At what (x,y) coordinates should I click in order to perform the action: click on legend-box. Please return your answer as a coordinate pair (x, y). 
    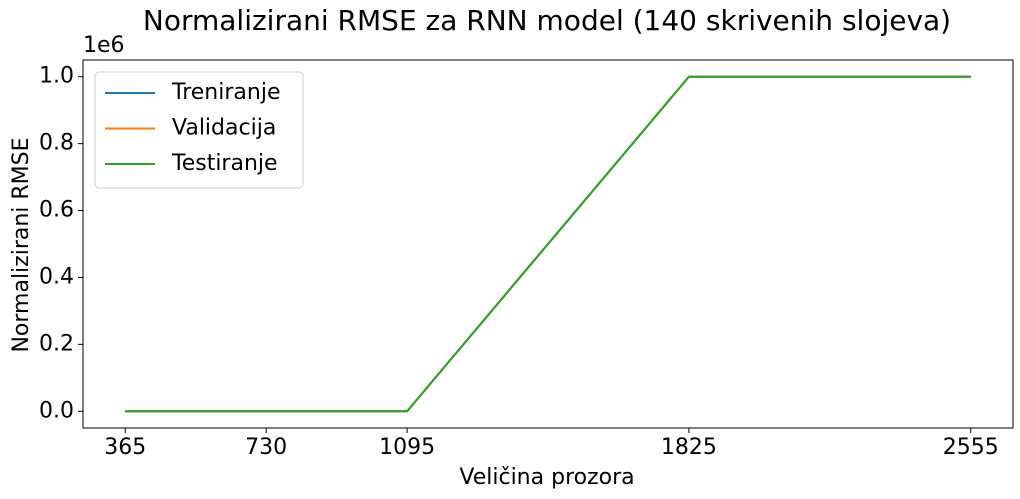
    Looking at the image, I should click on (199, 130).